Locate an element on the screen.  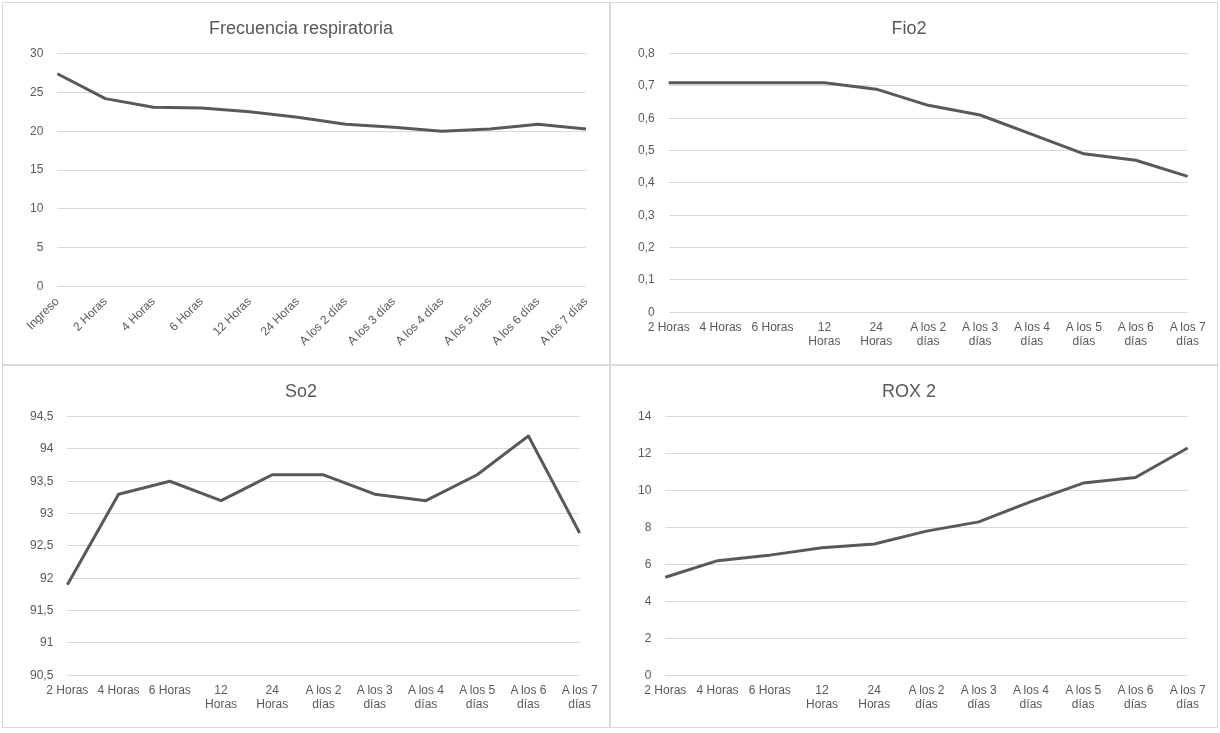
y-tick-label: 92,5 is located at coordinates (42, 545).